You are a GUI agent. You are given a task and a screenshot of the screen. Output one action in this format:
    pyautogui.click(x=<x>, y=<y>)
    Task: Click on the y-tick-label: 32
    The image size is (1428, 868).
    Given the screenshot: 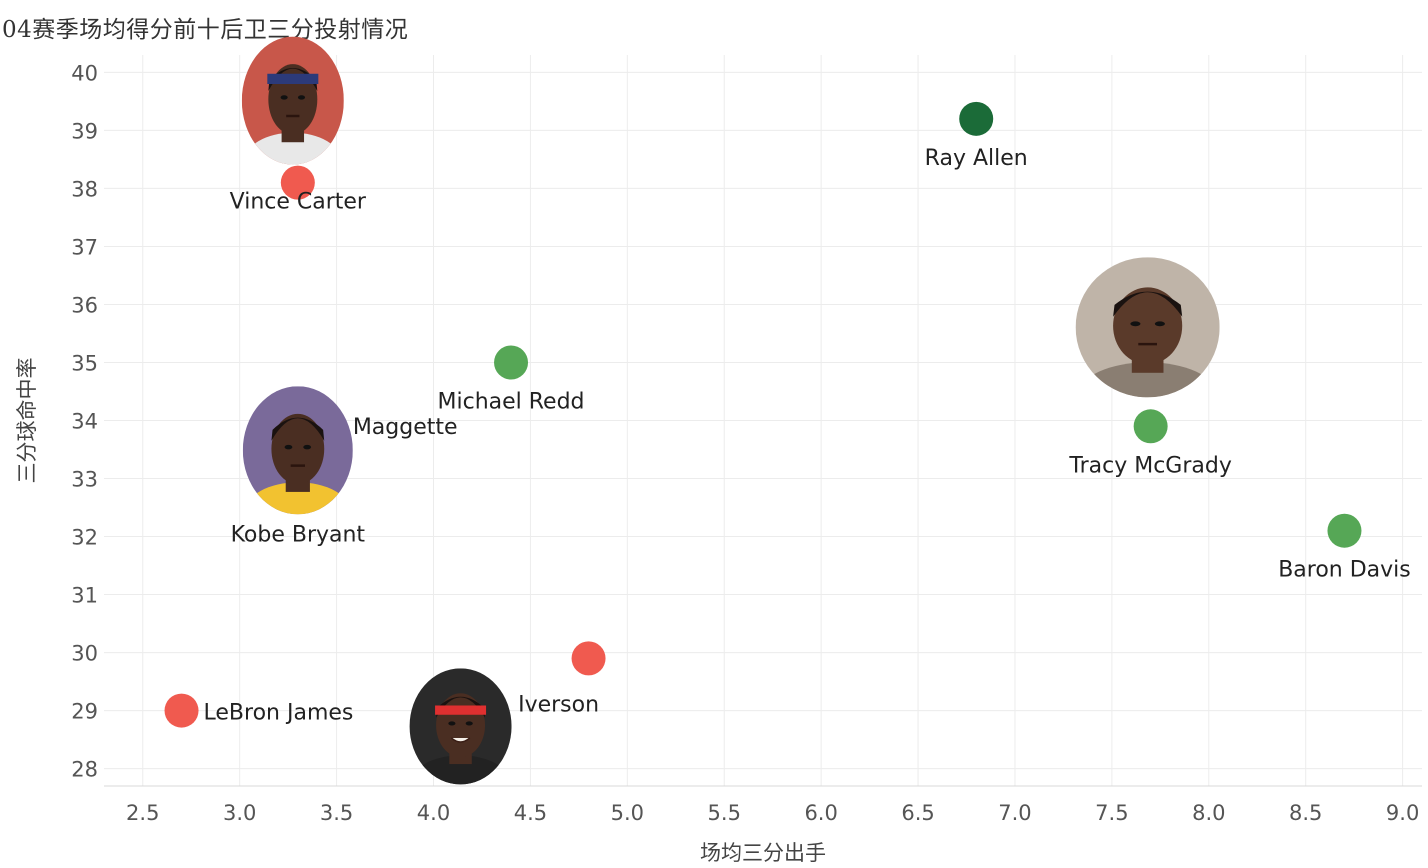 What is the action you would take?
    pyautogui.click(x=84, y=538)
    